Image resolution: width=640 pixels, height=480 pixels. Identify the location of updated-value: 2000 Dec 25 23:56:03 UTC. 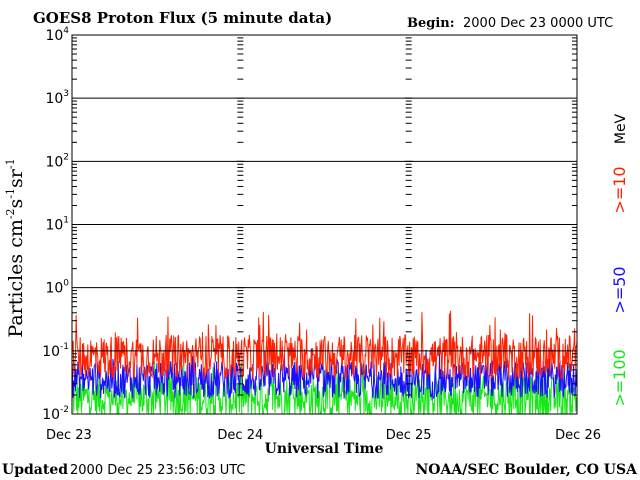
(157, 470).